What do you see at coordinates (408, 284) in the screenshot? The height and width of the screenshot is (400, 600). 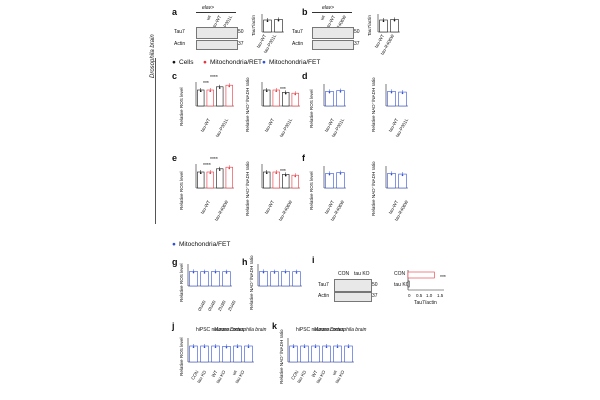 I see `panel-i-bar` at bounding box center [408, 284].